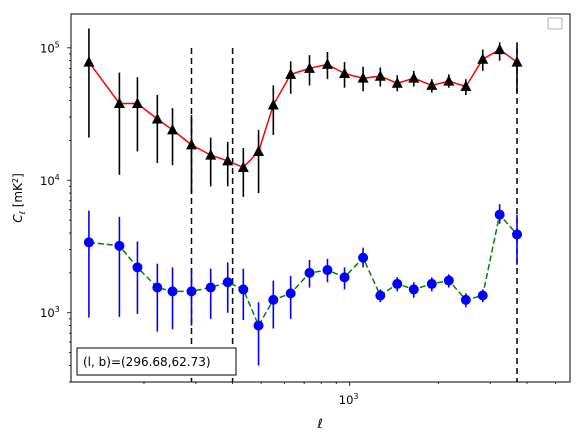  Describe the element at coordinates (555, 23) in the screenshot. I see `legend-box` at that location.